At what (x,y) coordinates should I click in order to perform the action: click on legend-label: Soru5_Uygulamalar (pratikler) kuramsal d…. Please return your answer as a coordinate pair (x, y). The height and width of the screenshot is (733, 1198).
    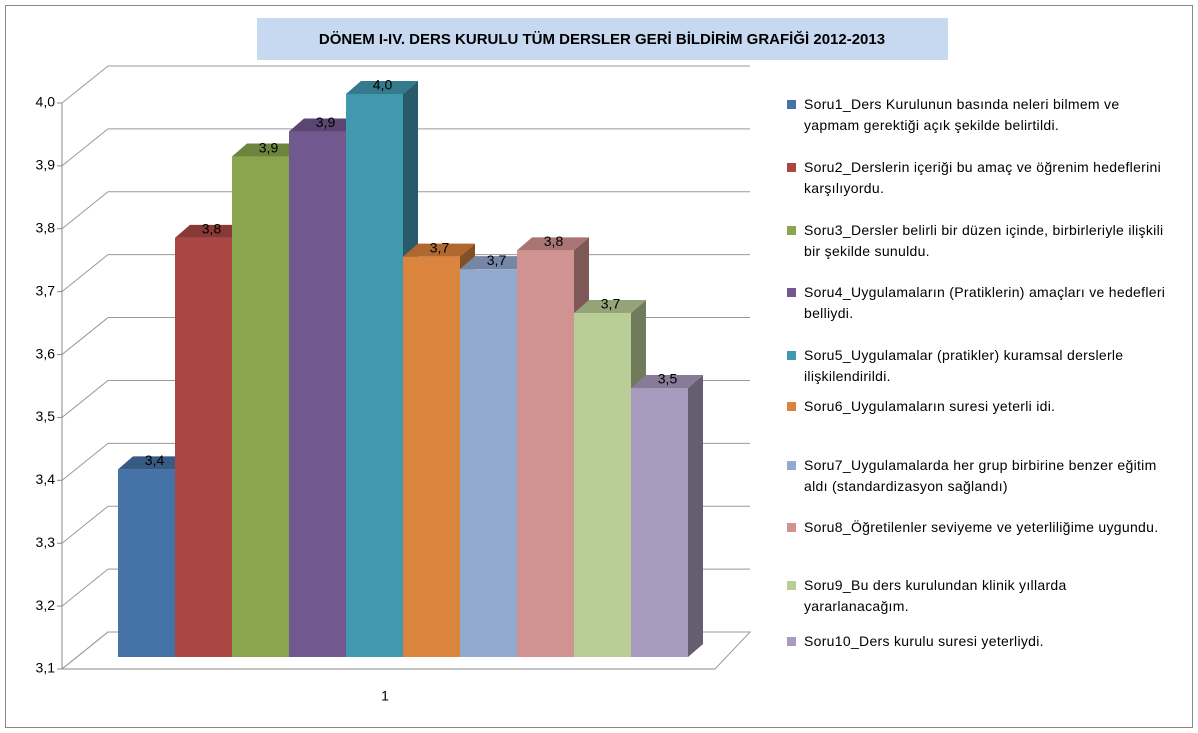
    Looking at the image, I should click on (964, 365).